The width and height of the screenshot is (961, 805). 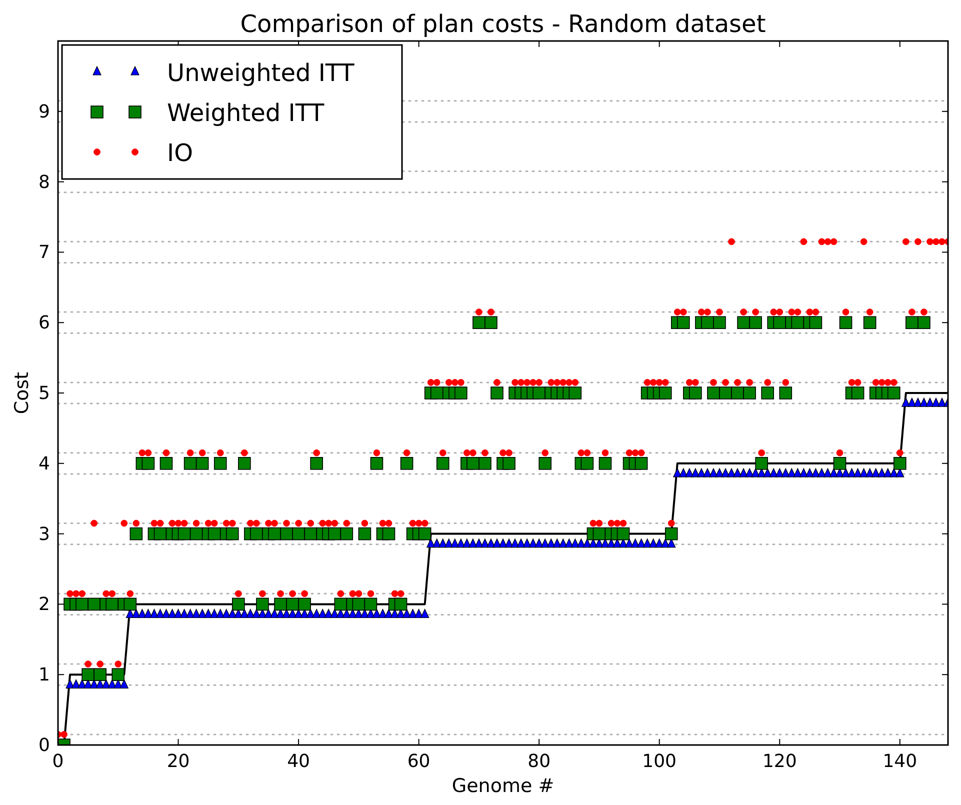 What do you see at coordinates (44, 323) in the screenshot?
I see `y-tick-label: 6` at bounding box center [44, 323].